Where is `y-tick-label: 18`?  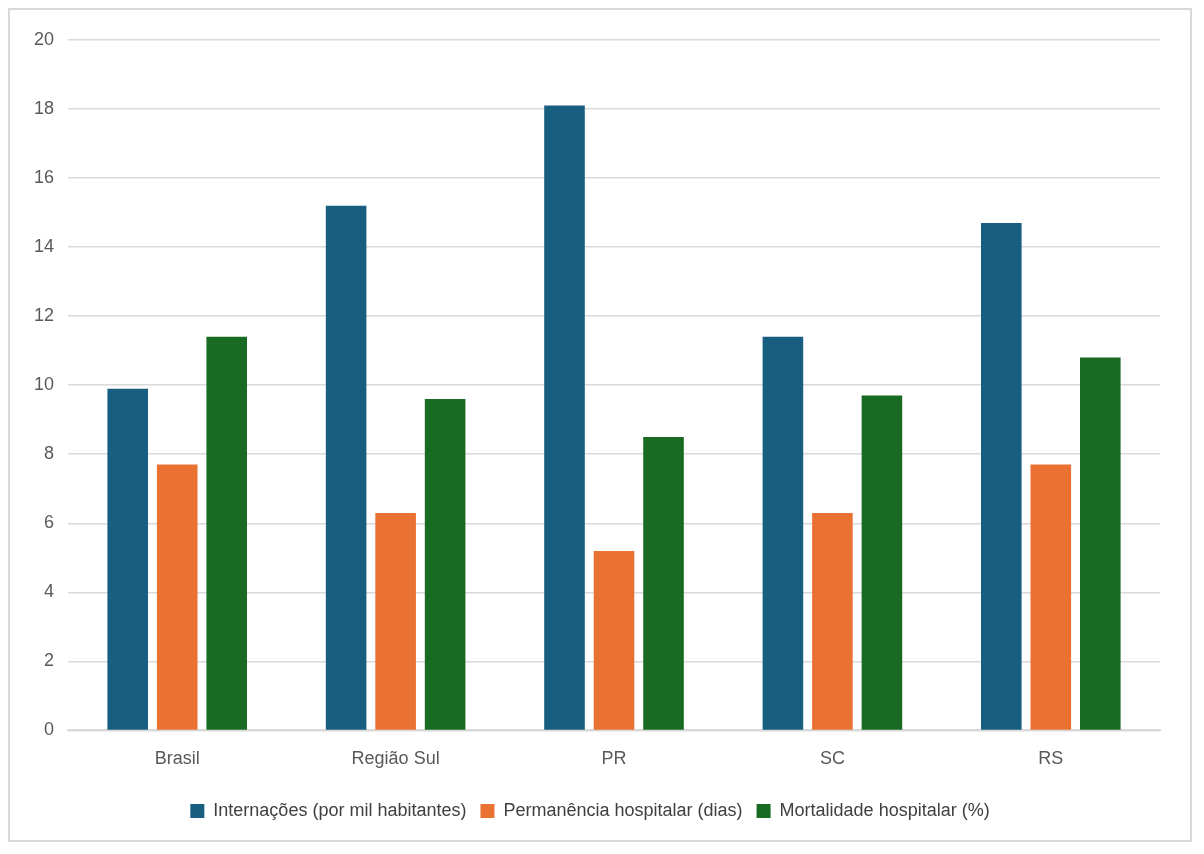
y-tick-label: 18 is located at coordinates (44, 108).